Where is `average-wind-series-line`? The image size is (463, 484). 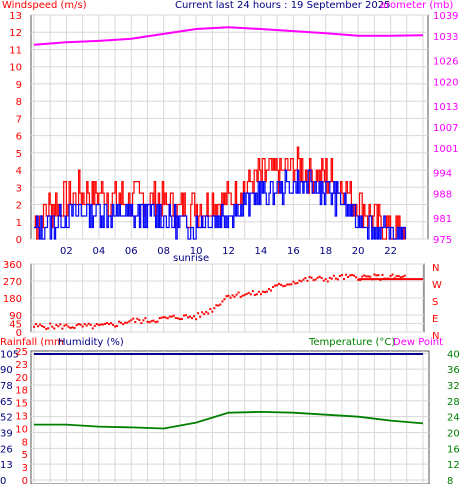
average-wind-series-line is located at coordinates (220, 204).